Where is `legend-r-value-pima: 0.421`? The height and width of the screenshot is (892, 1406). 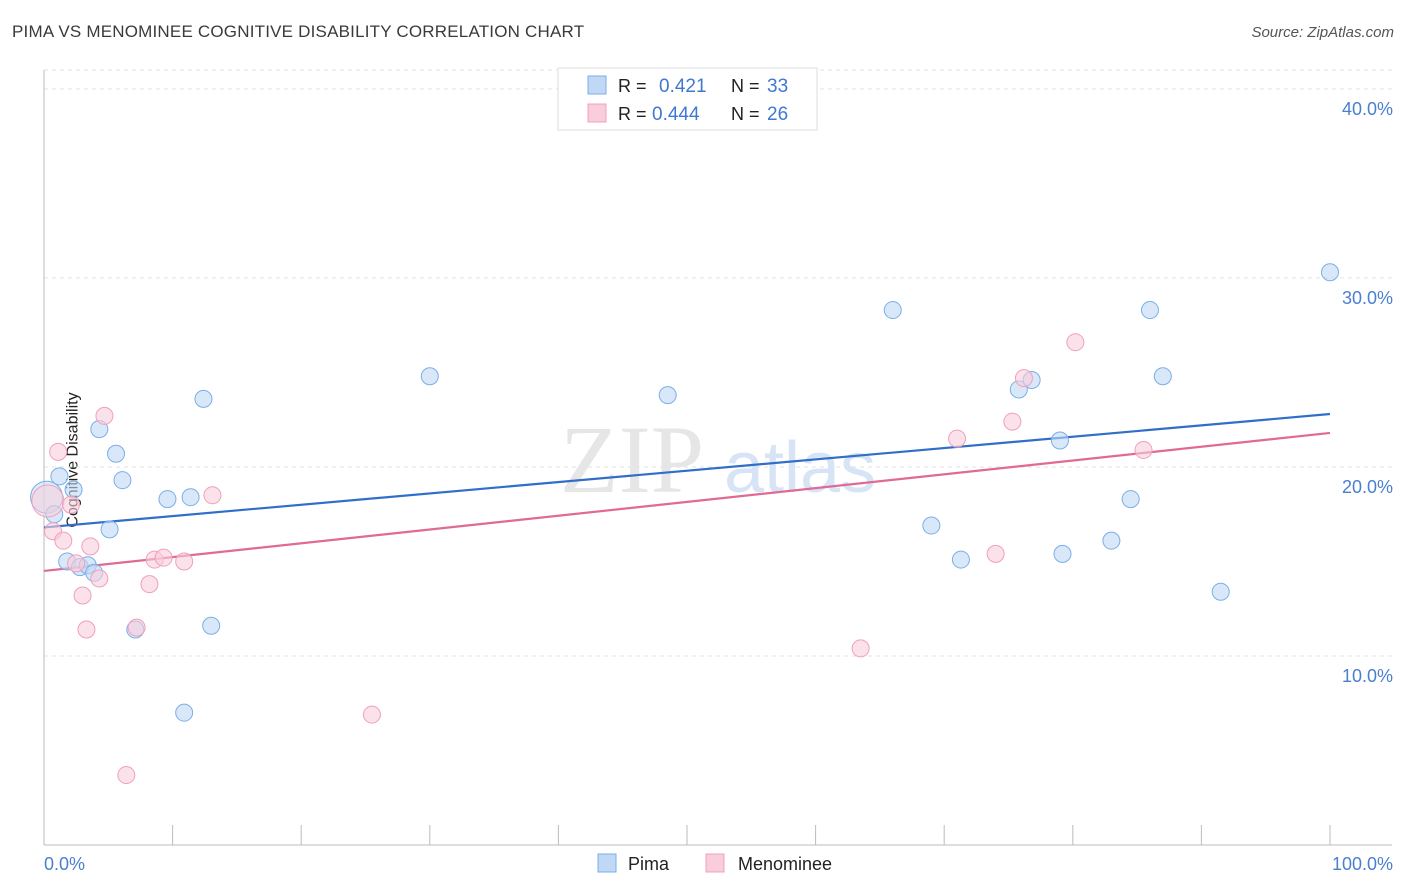 legend-r-value-pima: 0.421 is located at coordinates (683, 86).